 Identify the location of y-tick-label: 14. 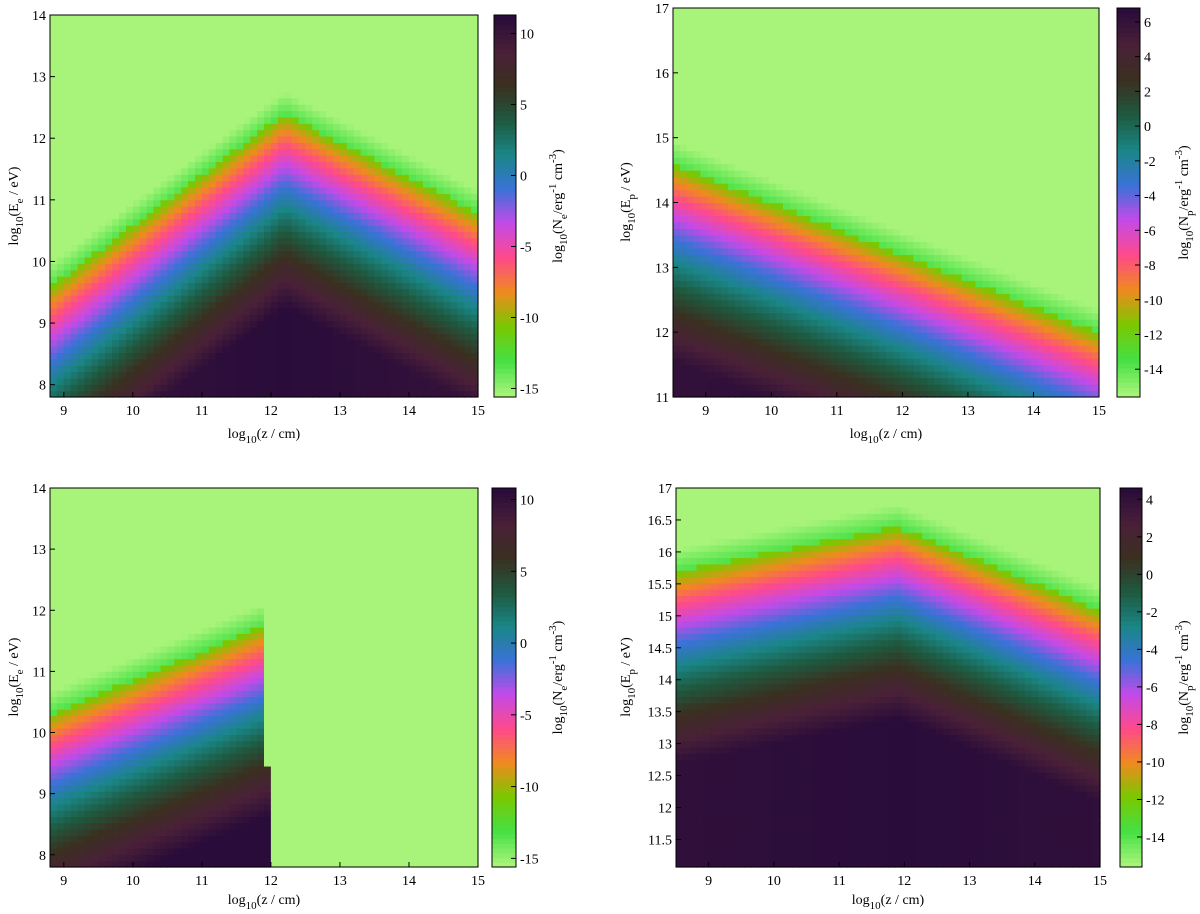
(39, 16).